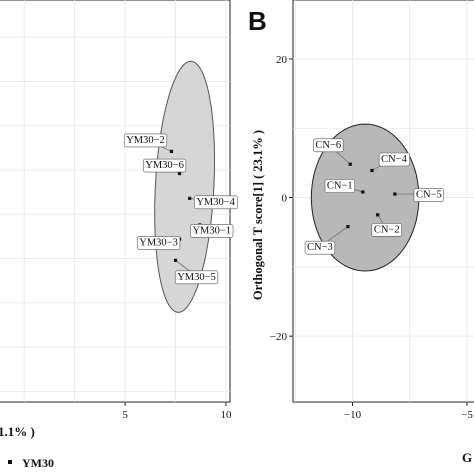  I want to click on point-label: CN−5, so click(429, 195).